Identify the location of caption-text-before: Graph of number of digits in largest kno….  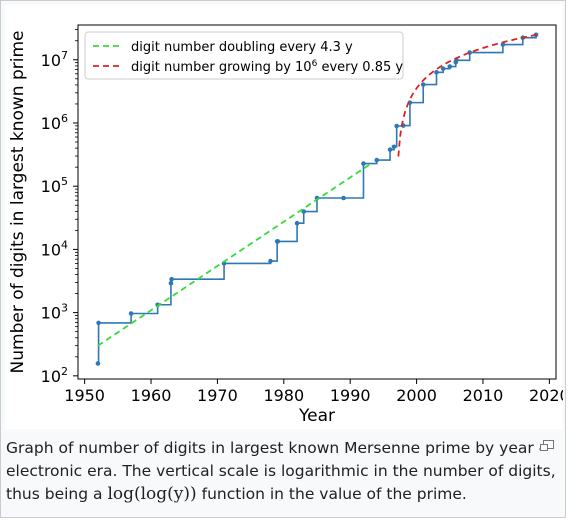
(281, 471).